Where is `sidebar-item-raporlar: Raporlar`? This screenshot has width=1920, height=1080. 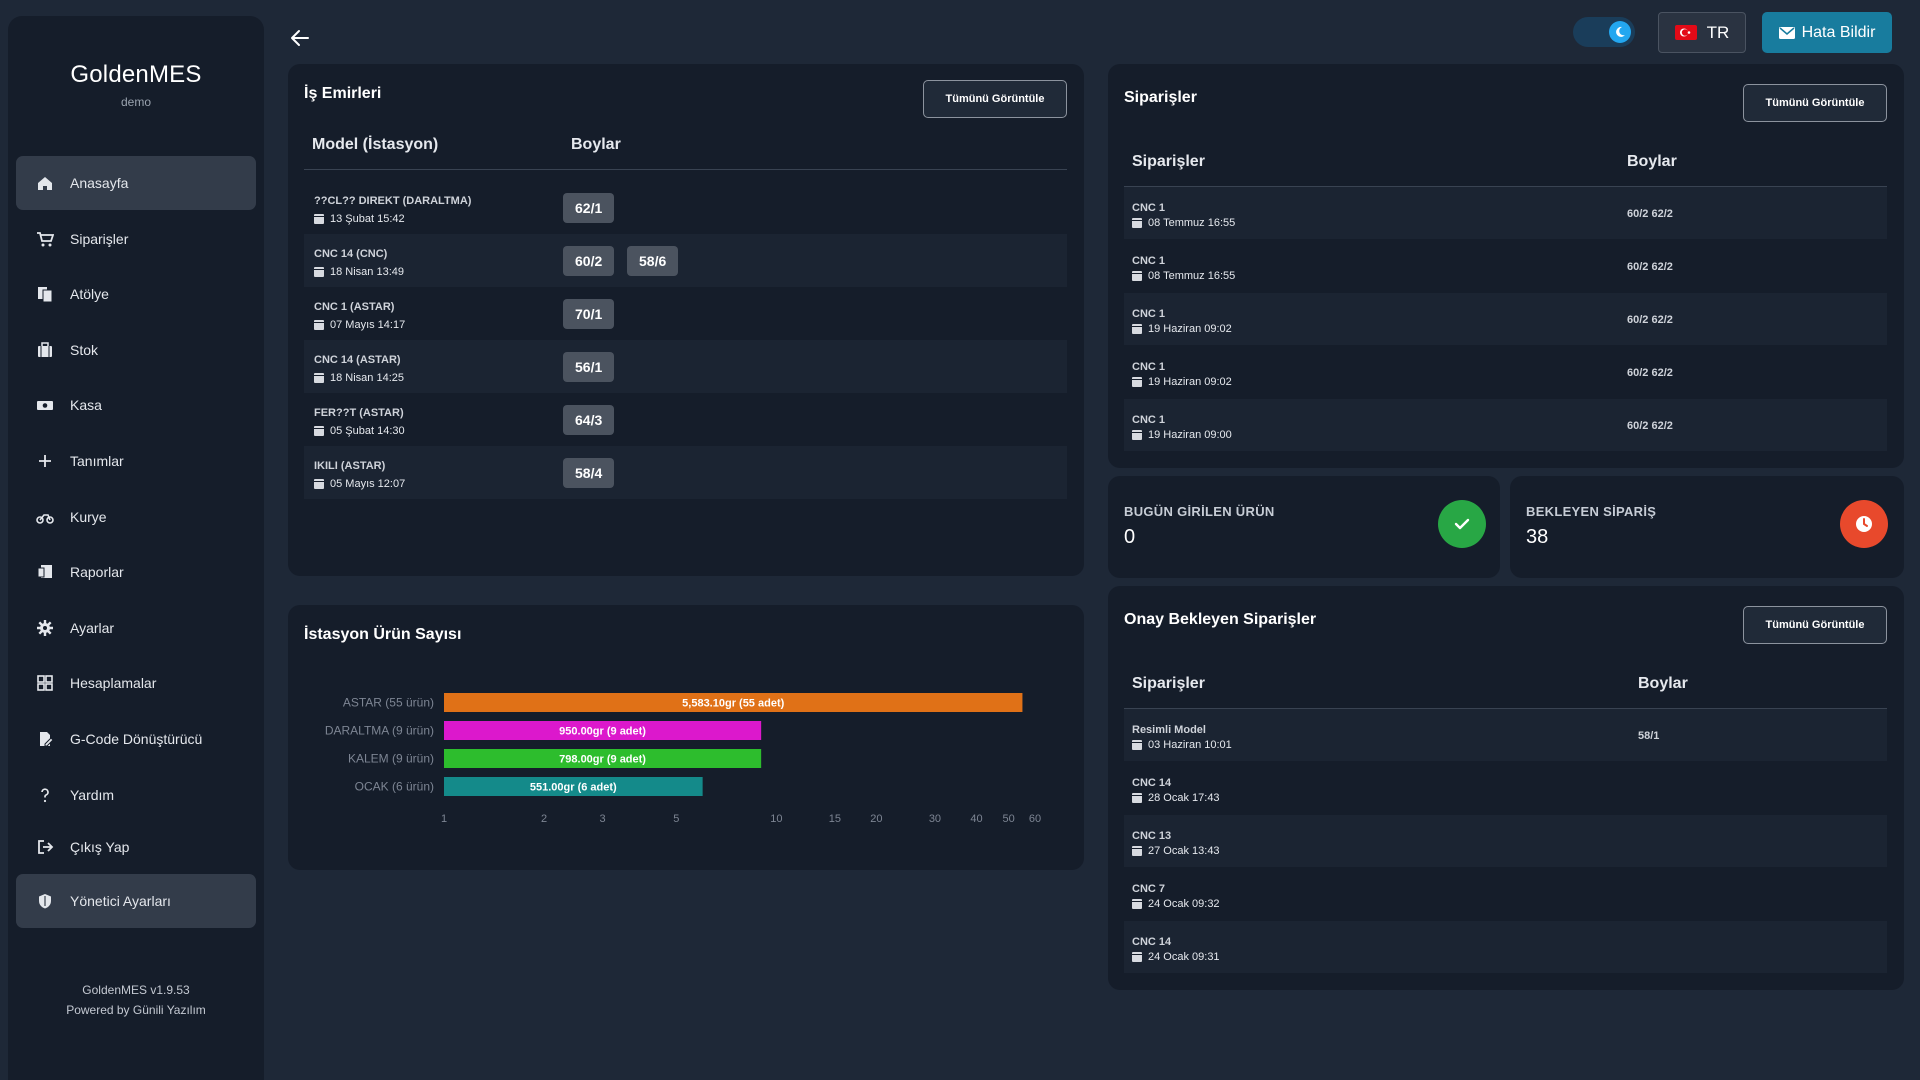 sidebar-item-raporlar: Raporlar is located at coordinates (136, 572).